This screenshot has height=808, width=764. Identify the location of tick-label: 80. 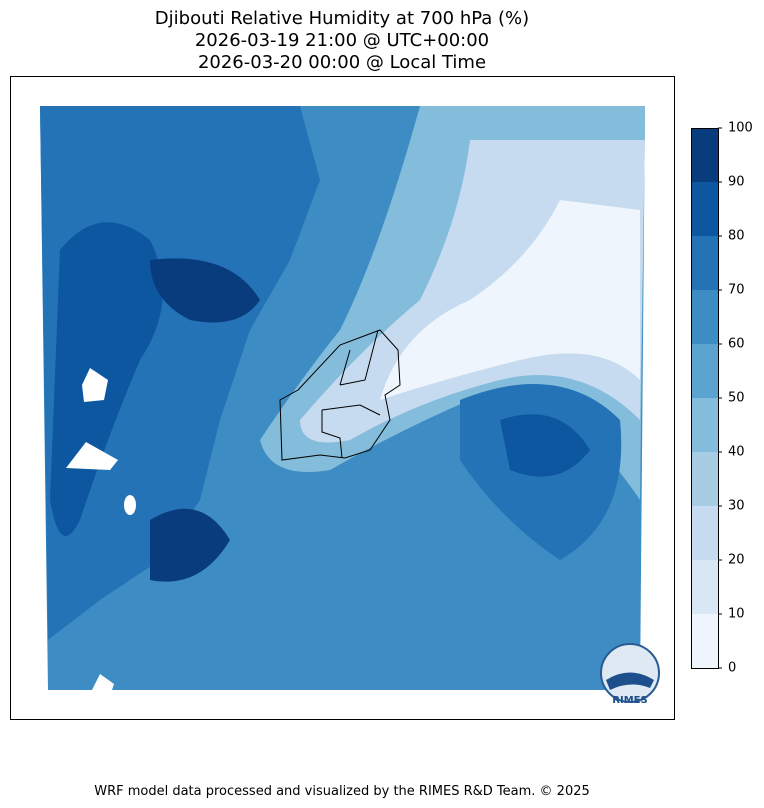
(736, 236).